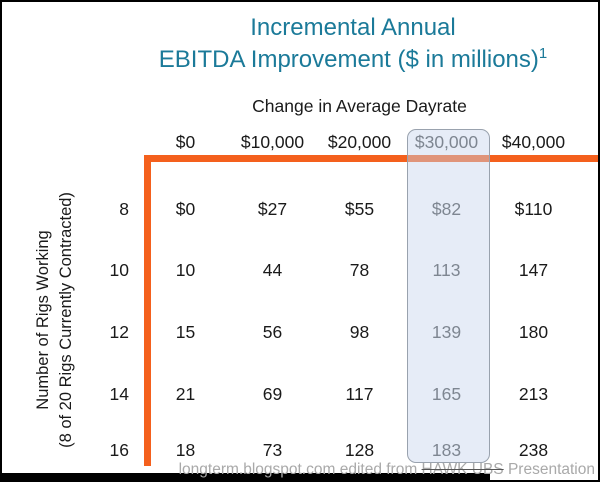 Image resolution: width=600 pixels, height=482 pixels. Describe the element at coordinates (533, 332) in the screenshot. I see `table-cell: 180` at that location.